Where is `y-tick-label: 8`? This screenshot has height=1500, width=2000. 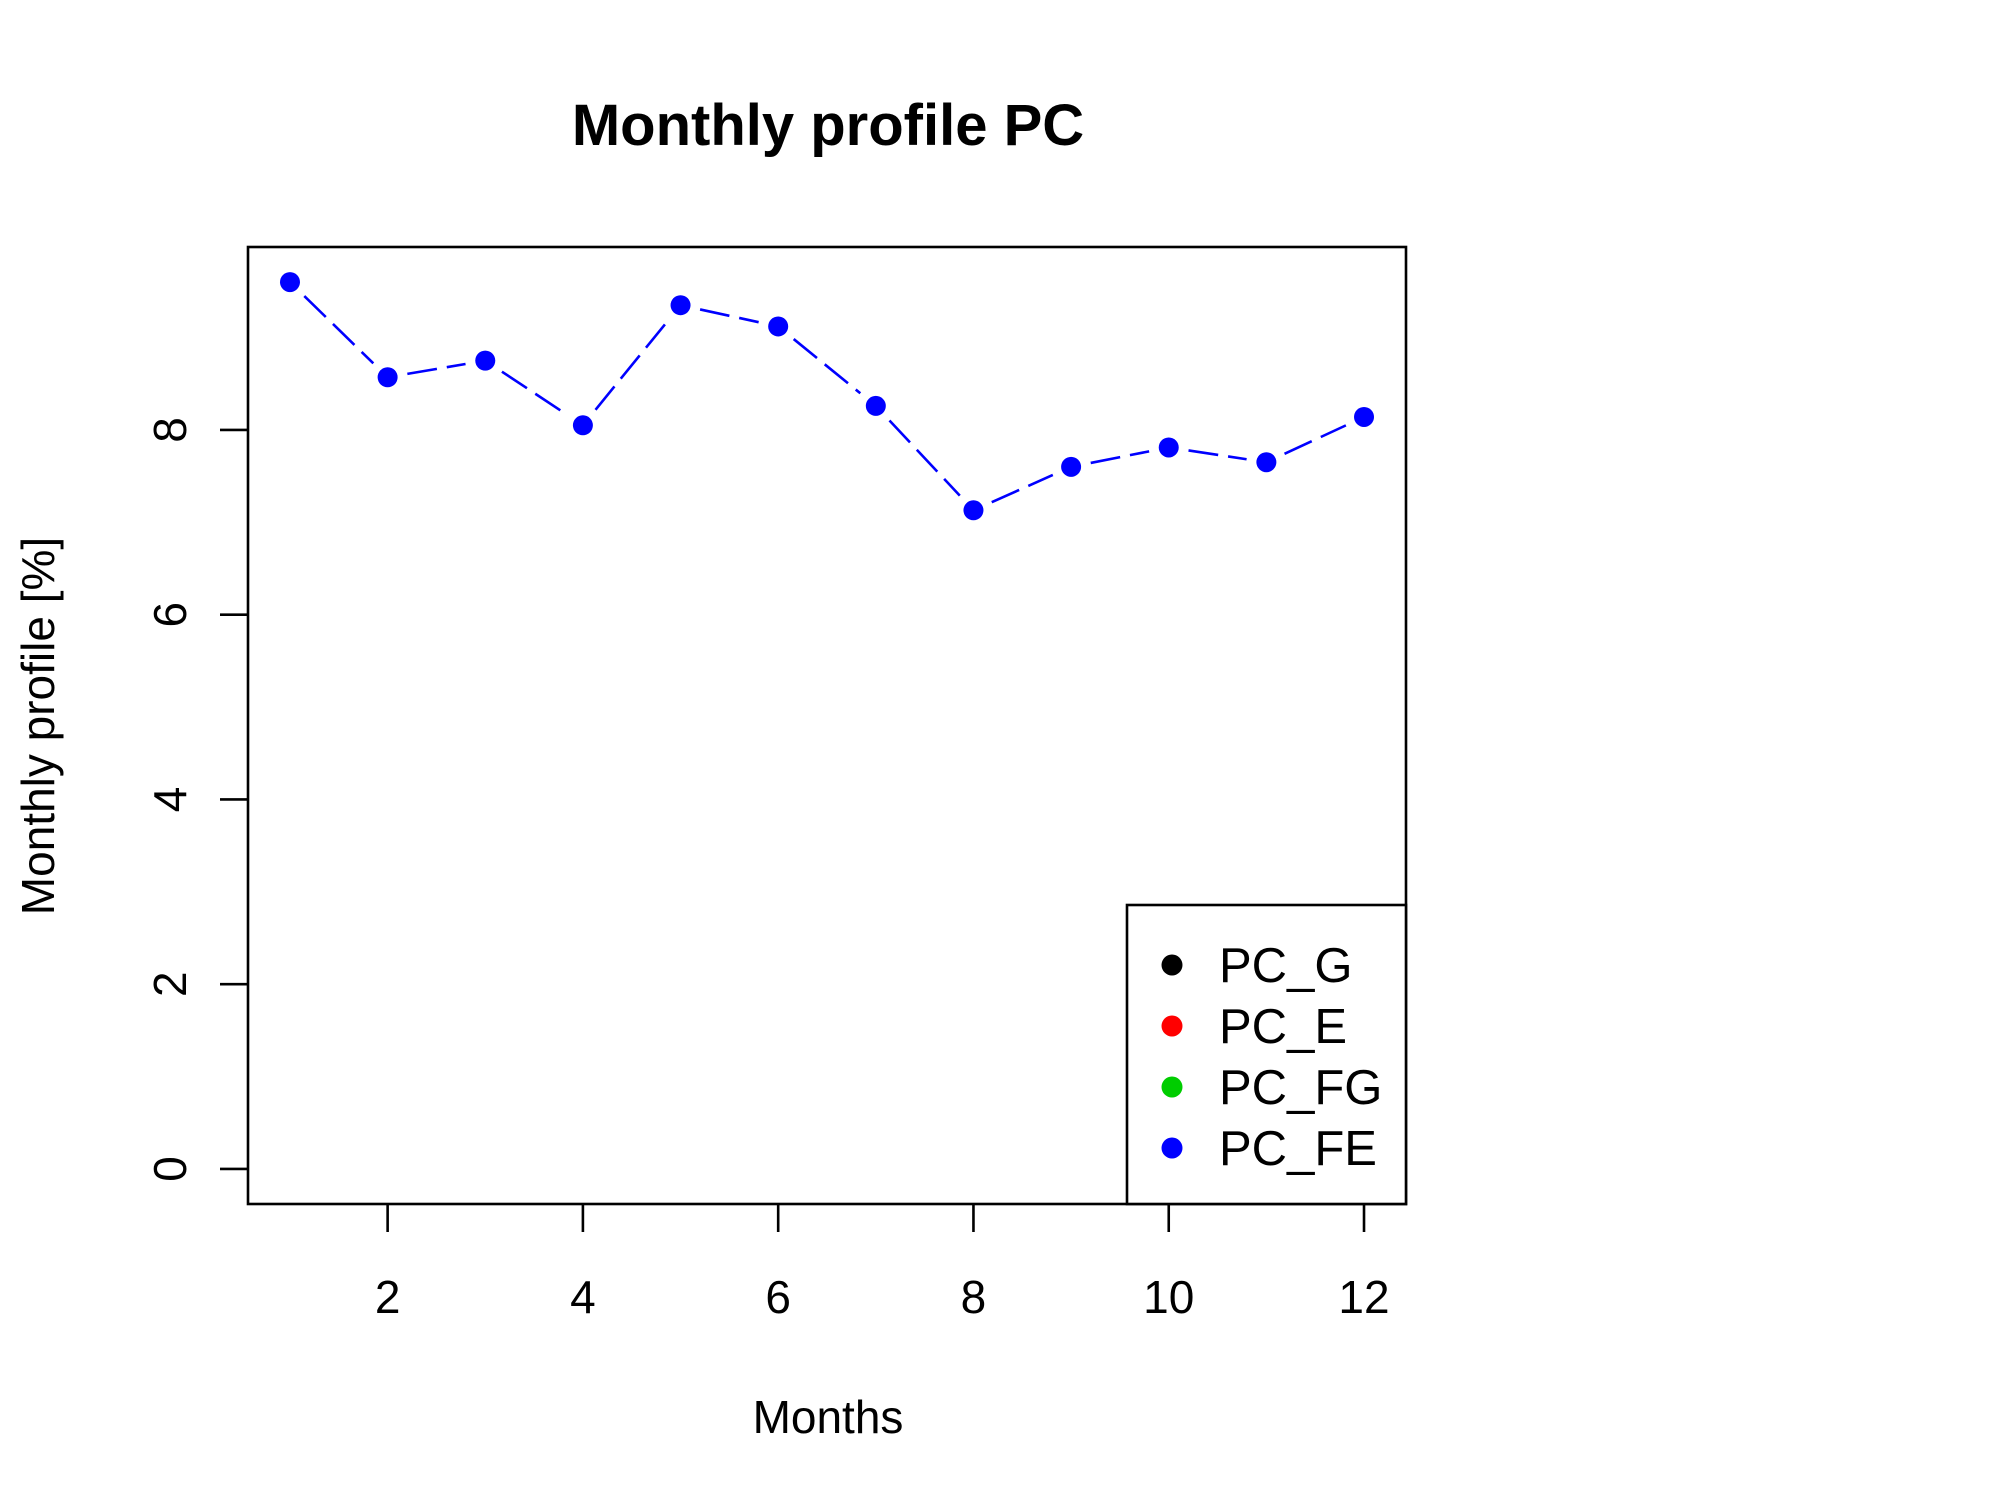
y-tick-label: 8 is located at coordinates (170, 430).